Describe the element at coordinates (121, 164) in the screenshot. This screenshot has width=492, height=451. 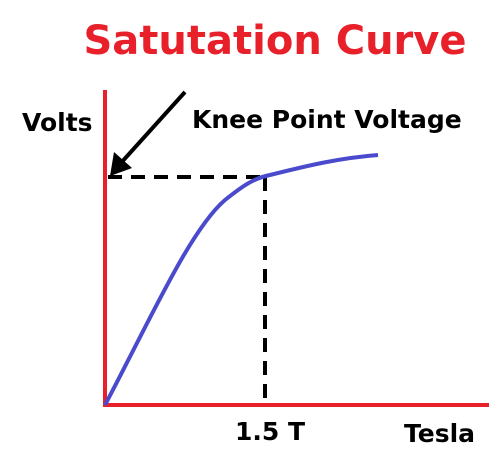
I see `arrow-head` at that location.